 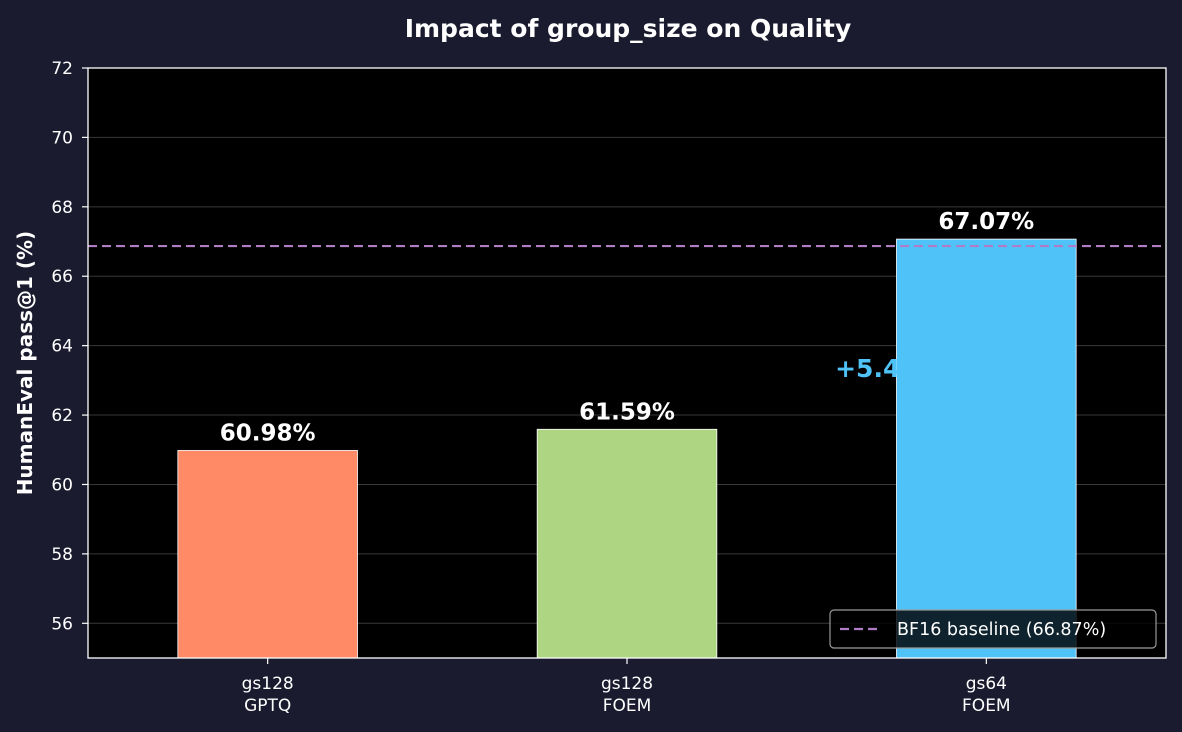 What do you see at coordinates (1001, 630) in the screenshot?
I see `legend-label-baseline: BF16 baseline (66.87%)` at bounding box center [1001, 630].